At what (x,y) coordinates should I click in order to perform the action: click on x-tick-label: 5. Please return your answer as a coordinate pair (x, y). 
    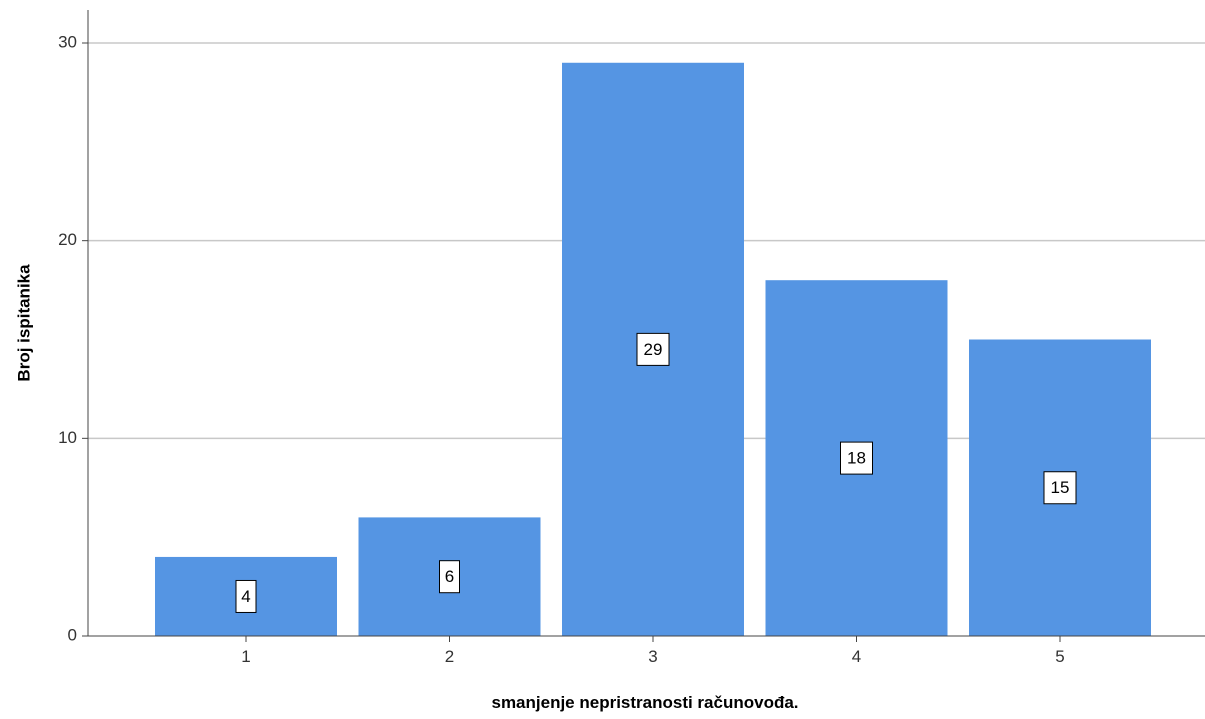
    Looking at the image, I should click on (1059, 656).